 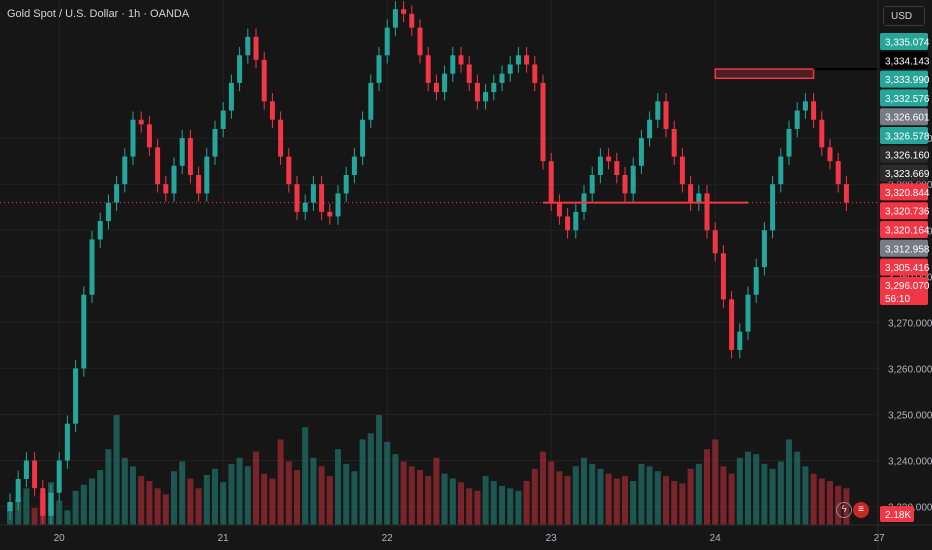 What do you see at coordinates (897, 299) in the screenshot?
I see `countdown-label: 56:10` at bounding box center [897, 299].